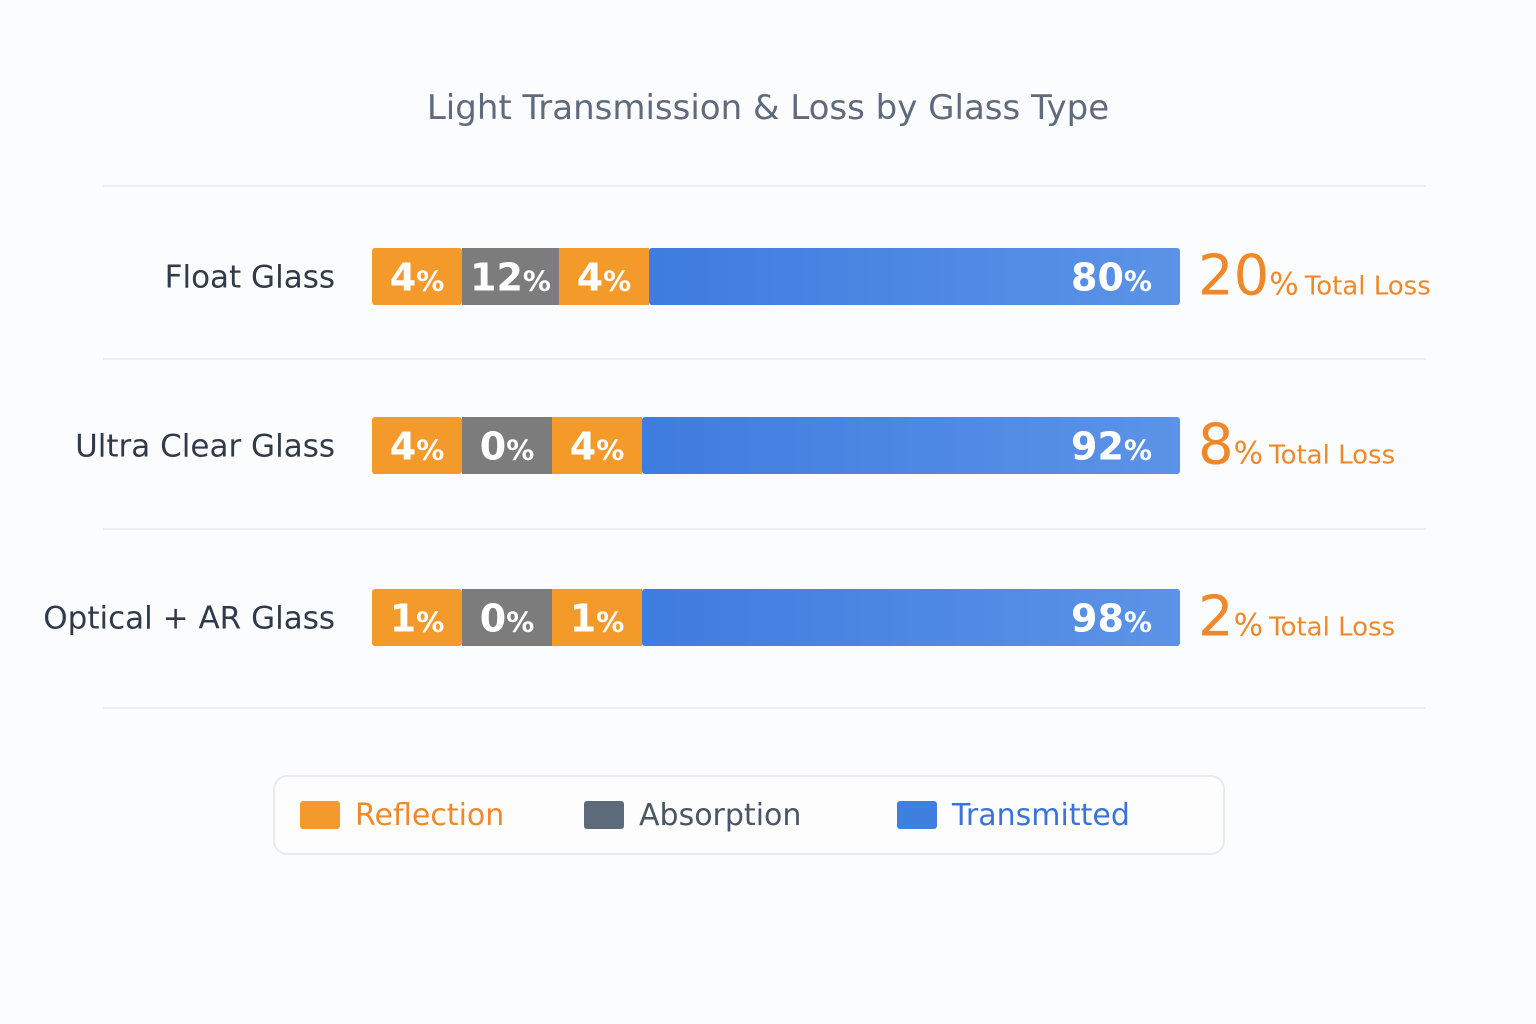 This screenshot has width=1536, height=1024. Describe the element at coordinates (250, 278) in the screenshot. I see `category-label: Float Glass` at that location.